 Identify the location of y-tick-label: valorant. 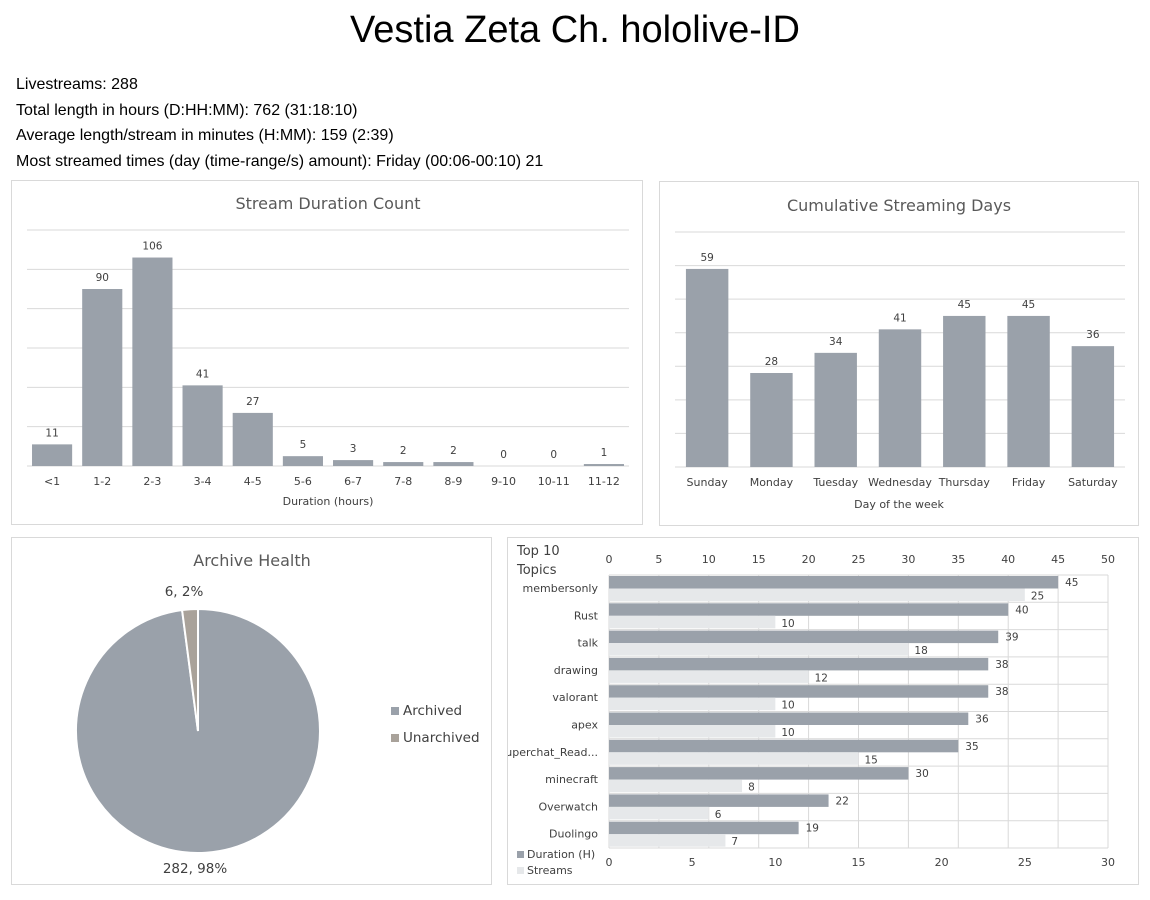
(575, 697).